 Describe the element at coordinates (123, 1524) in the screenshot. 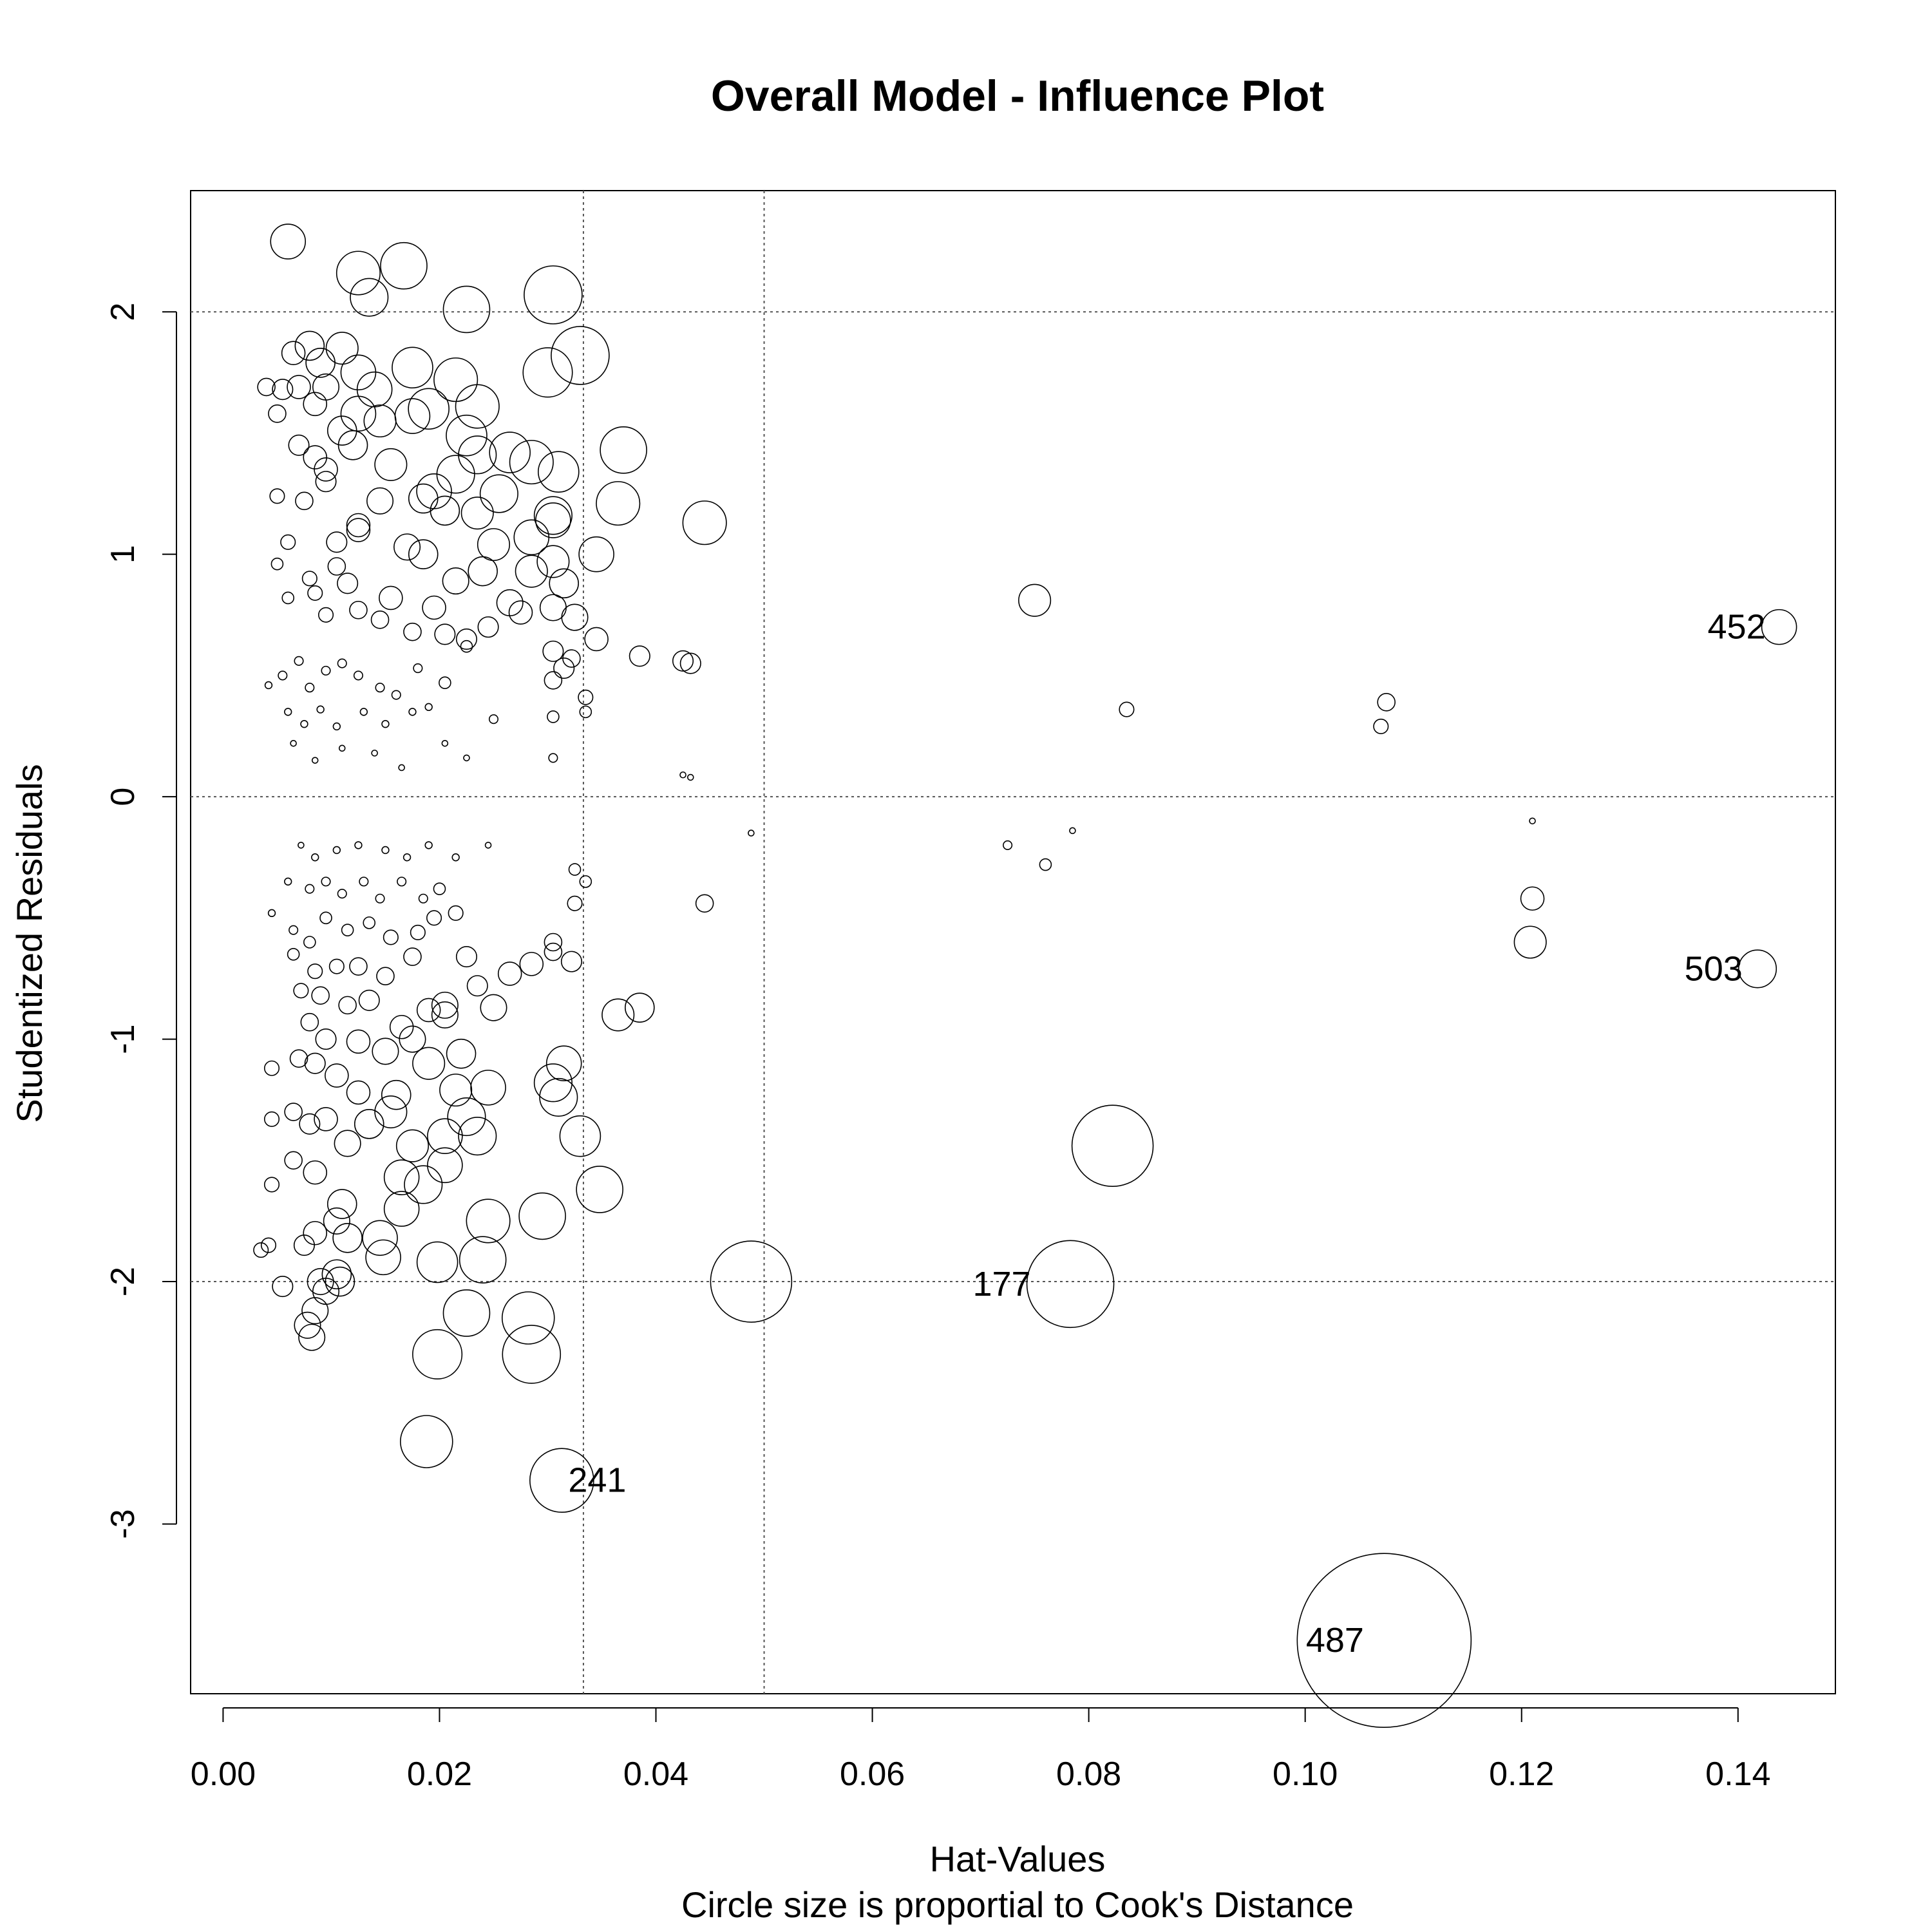

I see `y-tick-label: -3` at that location.